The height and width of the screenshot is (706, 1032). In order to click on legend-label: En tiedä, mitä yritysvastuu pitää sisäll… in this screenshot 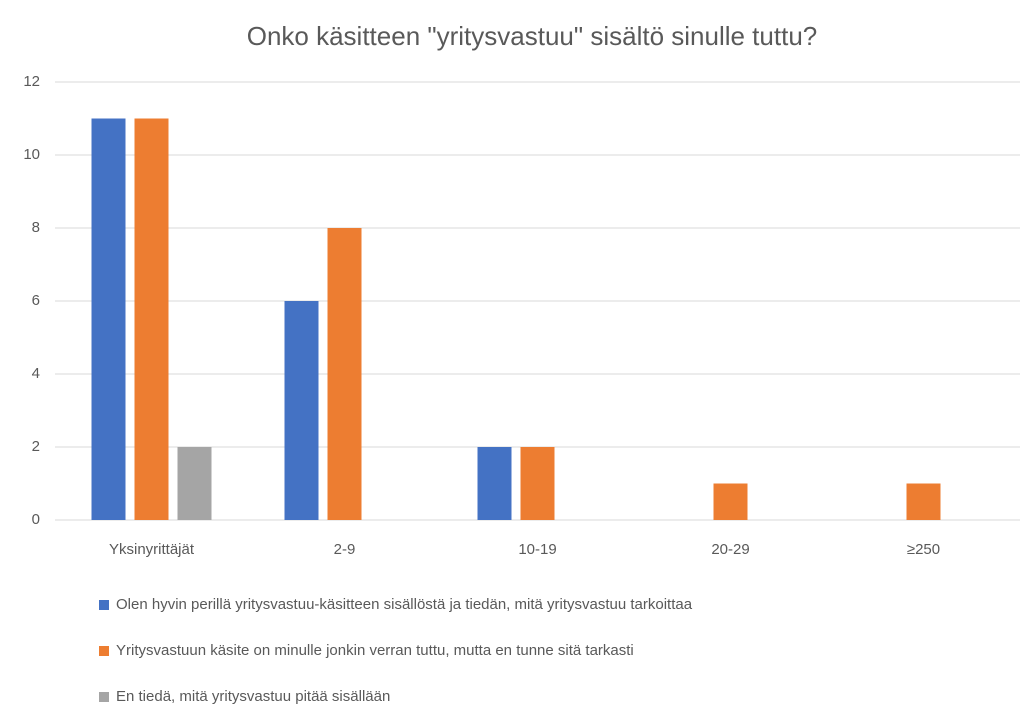, I will do `click(253, 696)`.